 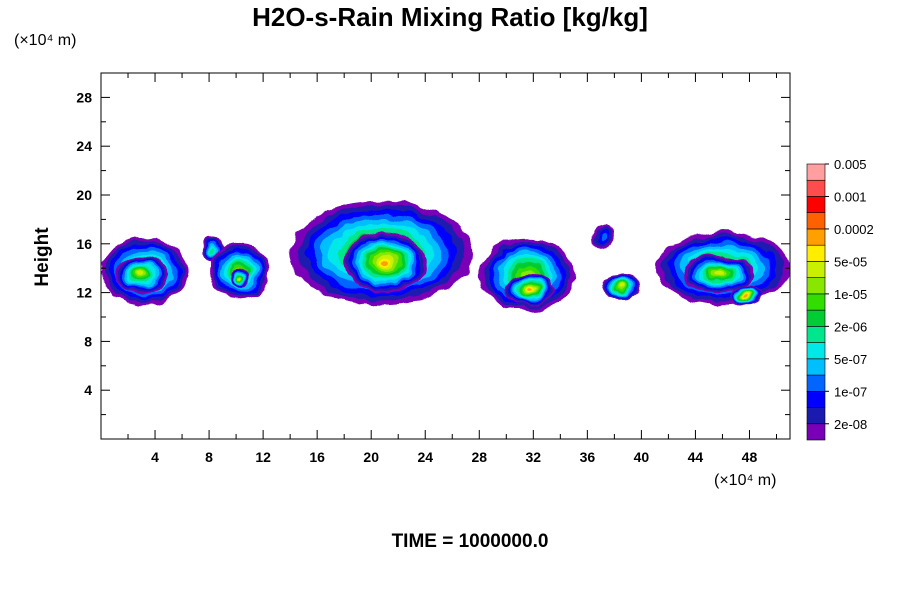 I want to click on y-tick-label: 8, so click(x=88, y=341).